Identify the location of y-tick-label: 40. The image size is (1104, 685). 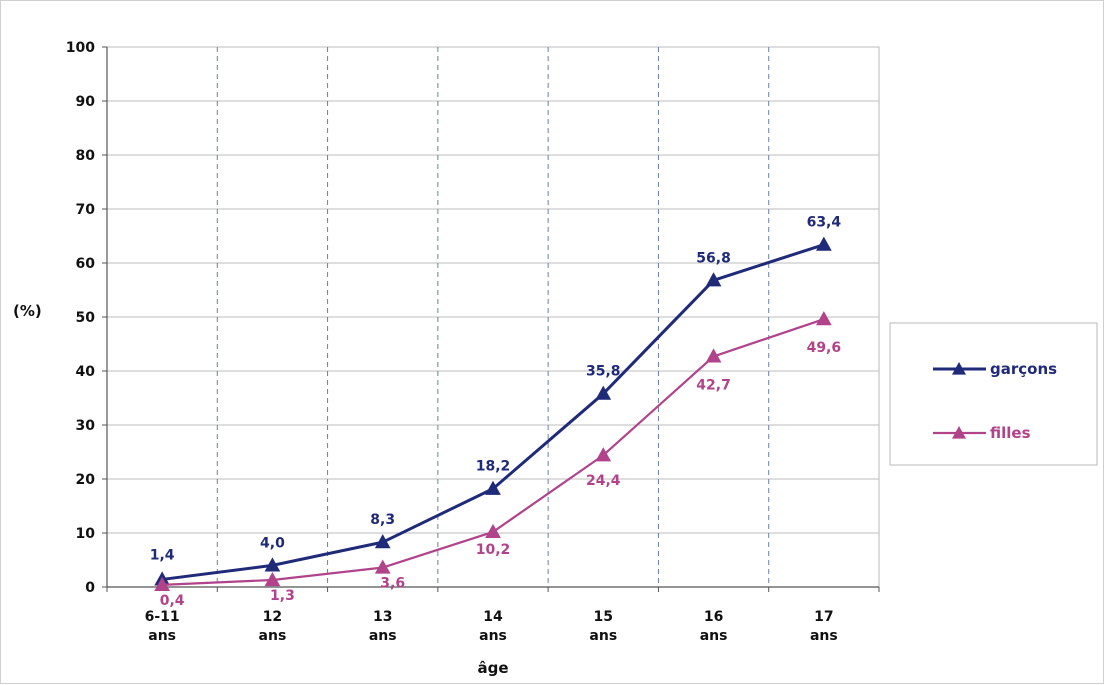
(86, 372).